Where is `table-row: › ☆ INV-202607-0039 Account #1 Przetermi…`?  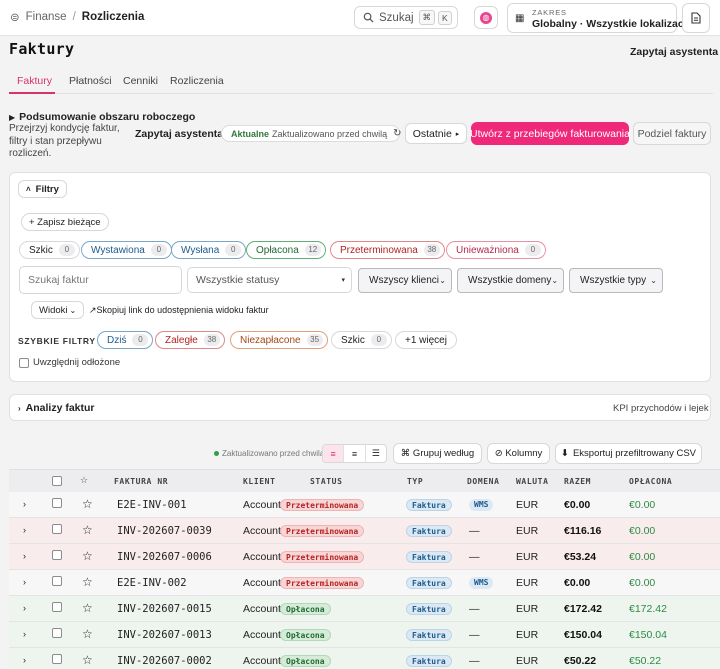
table-row: › ☆ INV-202607-0039 Account #1 Przetermi… is located at coordinates (364, 531).